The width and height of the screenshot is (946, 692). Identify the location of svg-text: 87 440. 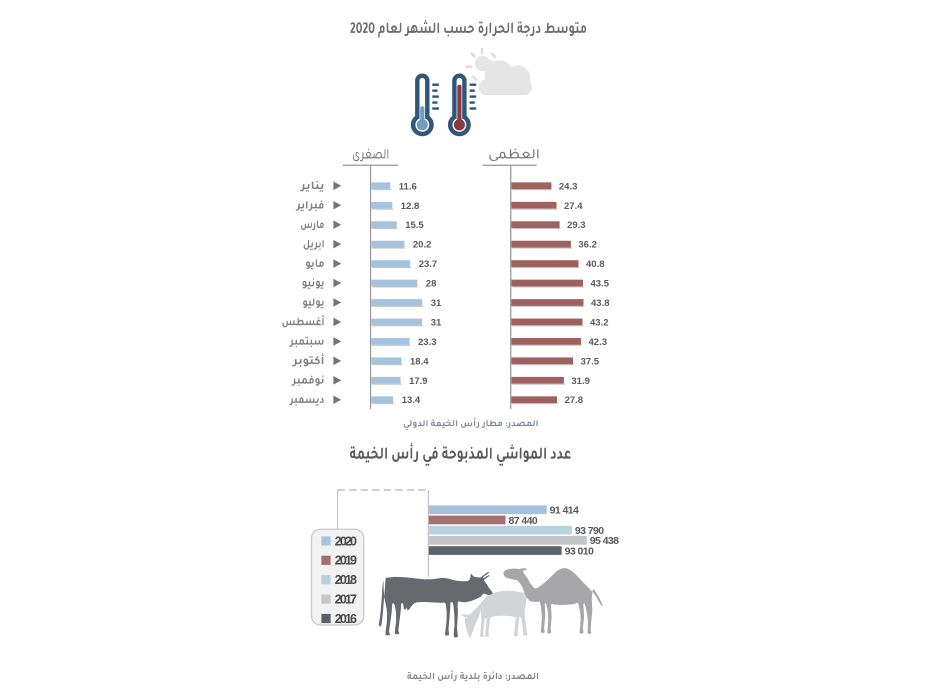
(523, 521).